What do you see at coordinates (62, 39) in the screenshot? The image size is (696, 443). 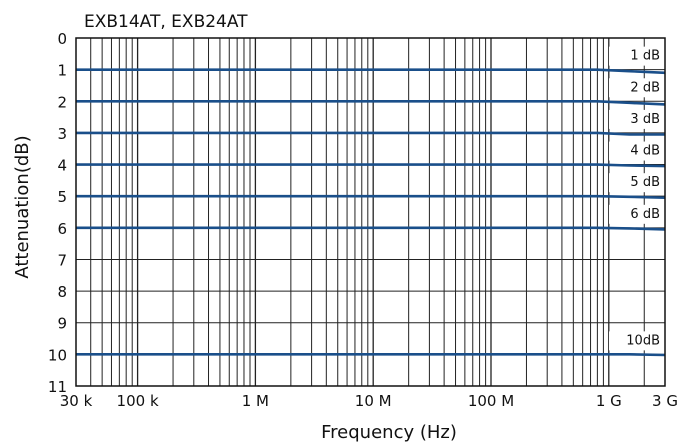 I see `y-tick-label: 0` at bounding box center [62, 39].